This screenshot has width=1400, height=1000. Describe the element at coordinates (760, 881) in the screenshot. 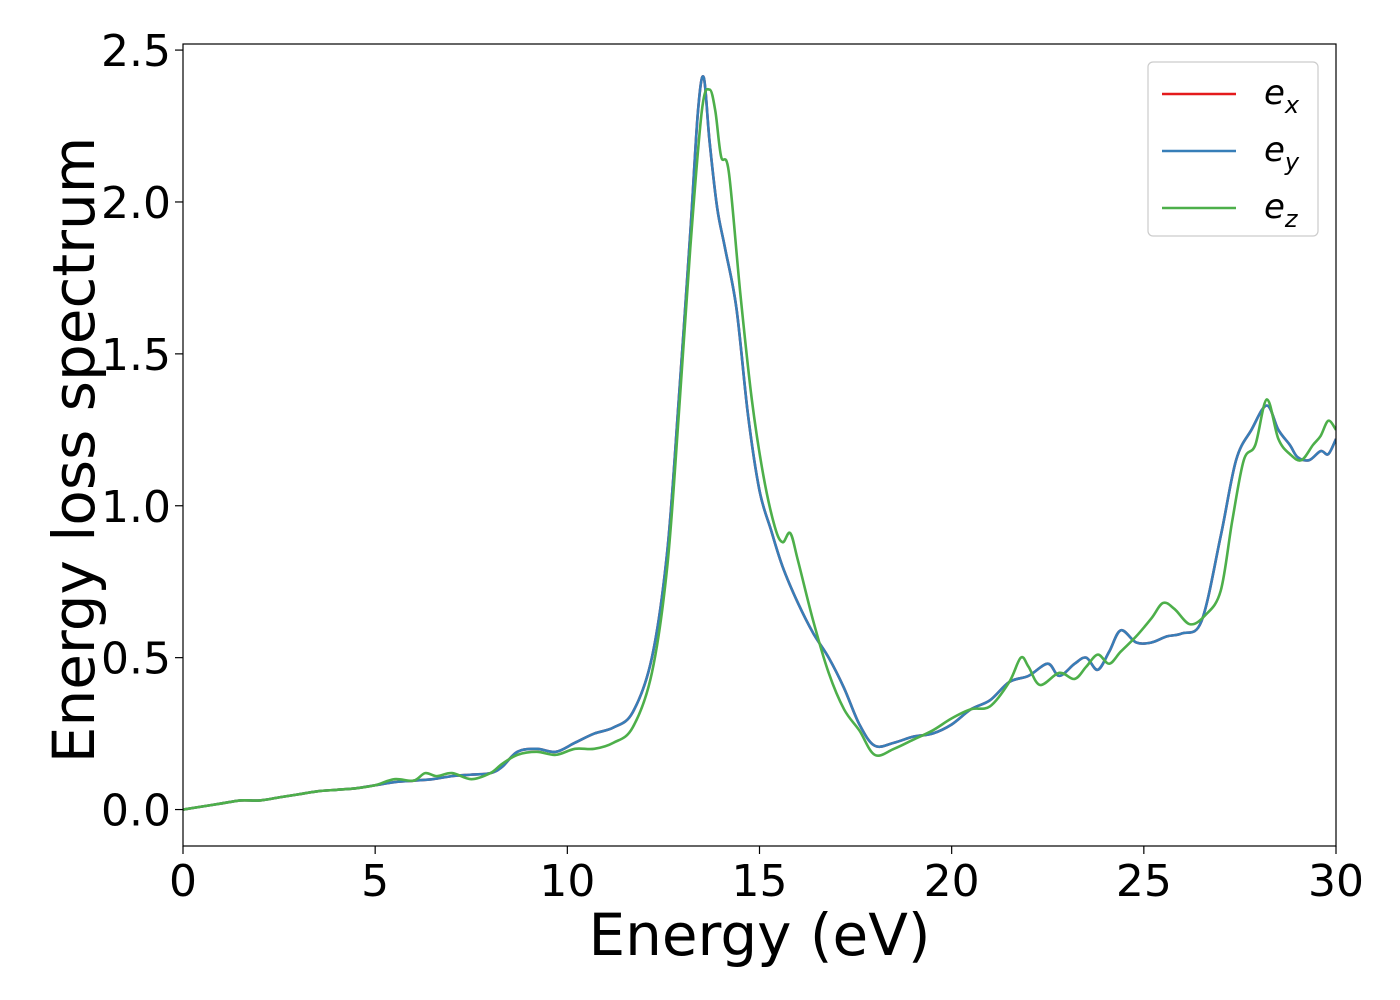

I see `x-tick-label: 15` at that location.